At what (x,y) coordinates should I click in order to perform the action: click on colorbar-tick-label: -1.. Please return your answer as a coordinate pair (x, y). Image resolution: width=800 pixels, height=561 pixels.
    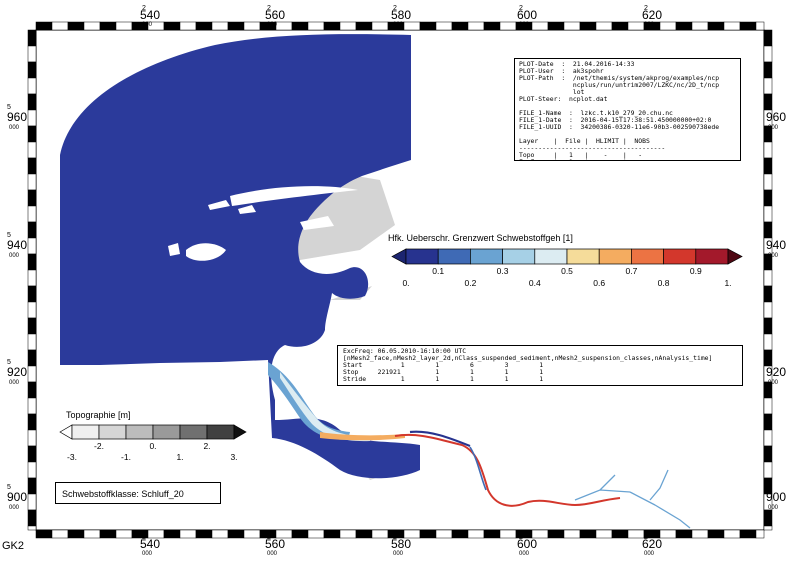
    Looking at the image, I should click on (126, 457).